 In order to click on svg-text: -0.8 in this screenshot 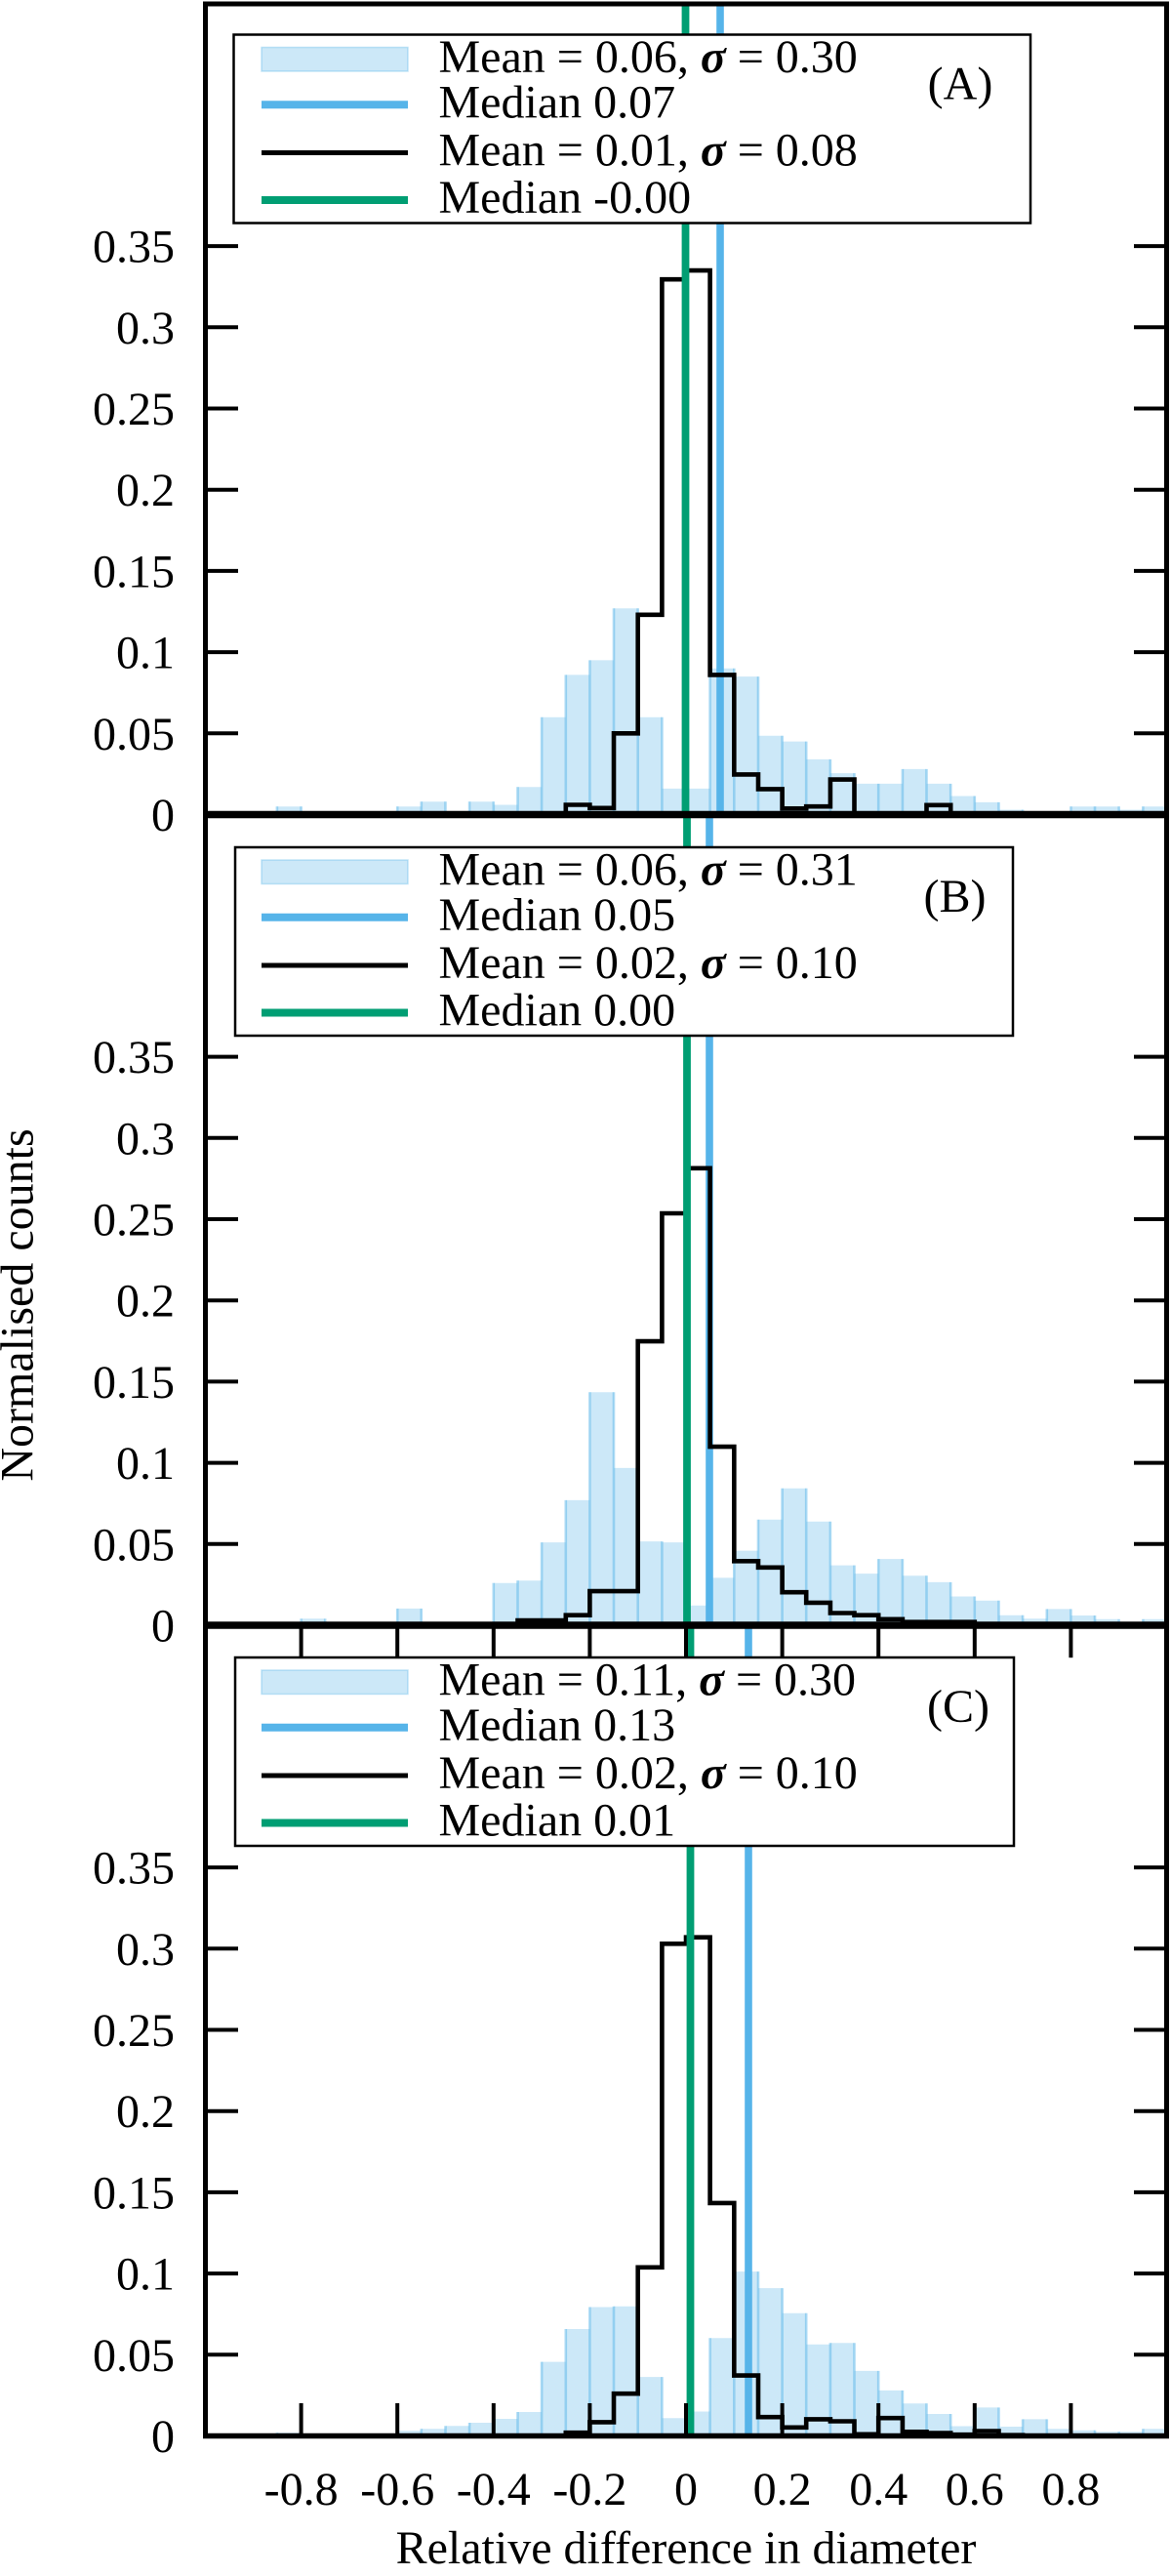, I will do `click(301, 2489)`.